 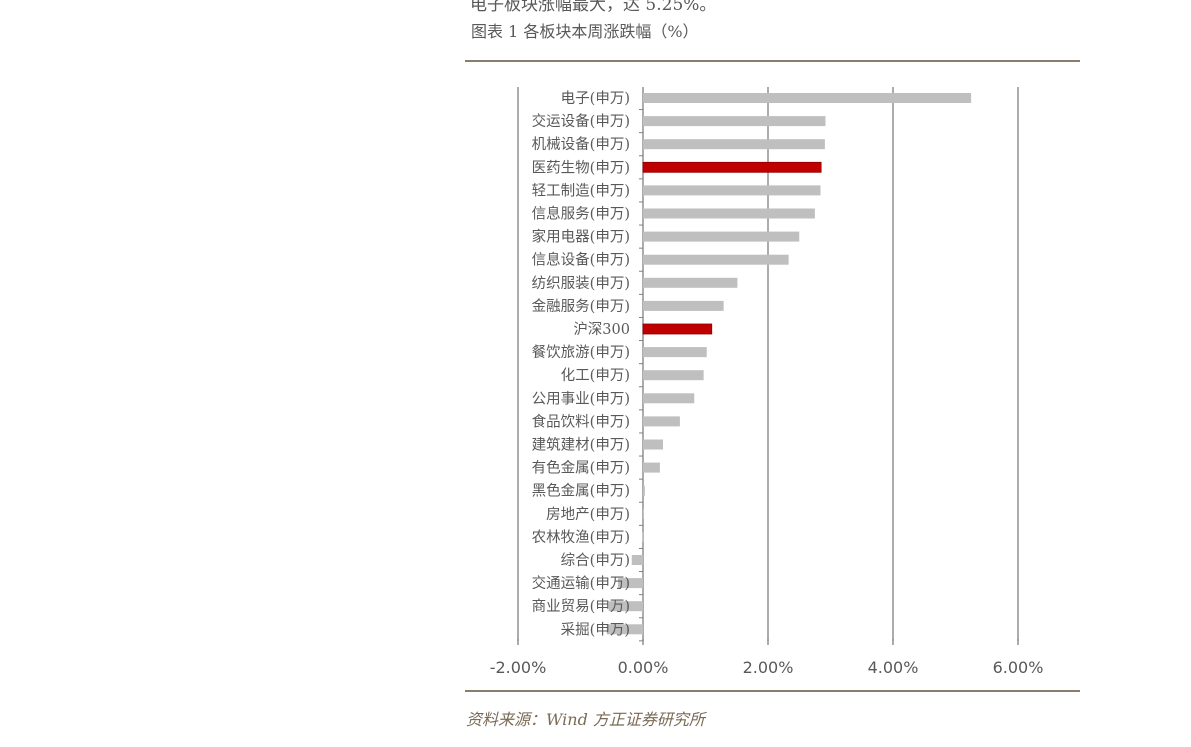 I want to click on category-label: 信息设备(申万), so click(x=581, y=260).